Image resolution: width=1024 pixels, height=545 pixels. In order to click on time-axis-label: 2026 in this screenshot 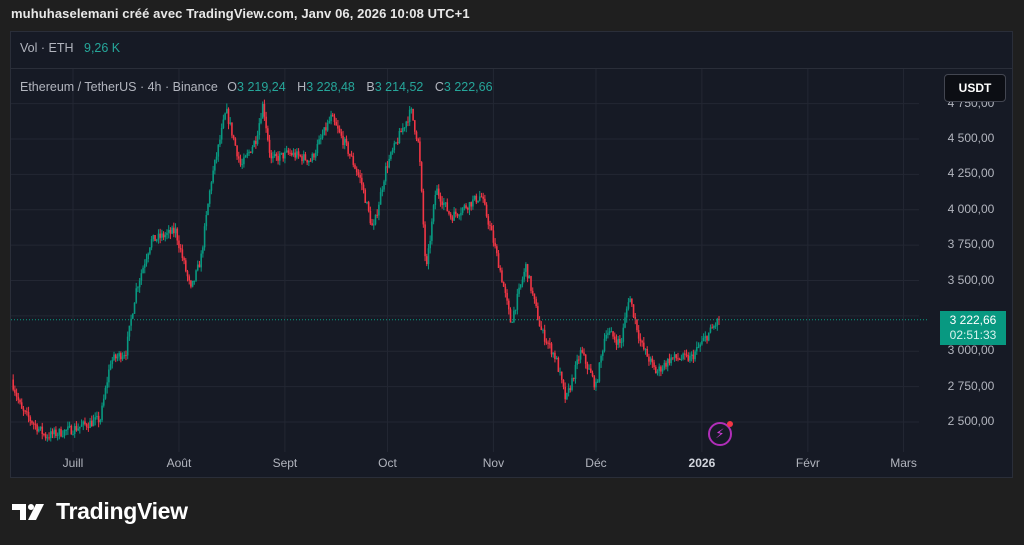, I will do `click(702, 463)`.